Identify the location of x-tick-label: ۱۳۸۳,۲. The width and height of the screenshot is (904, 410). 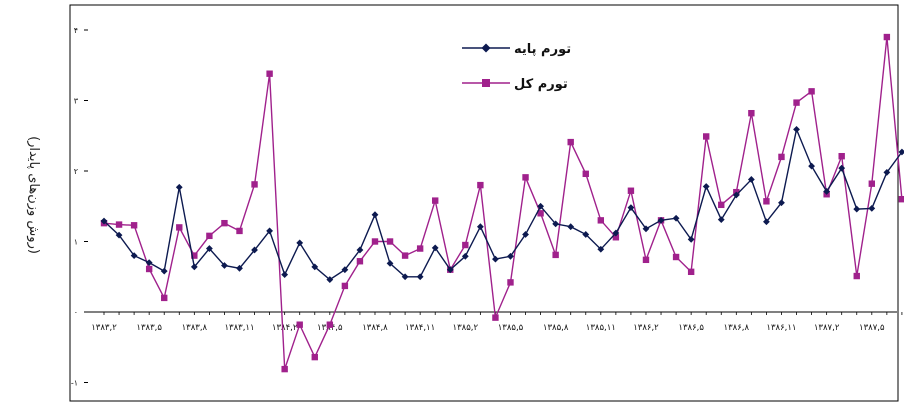
(104, 328).